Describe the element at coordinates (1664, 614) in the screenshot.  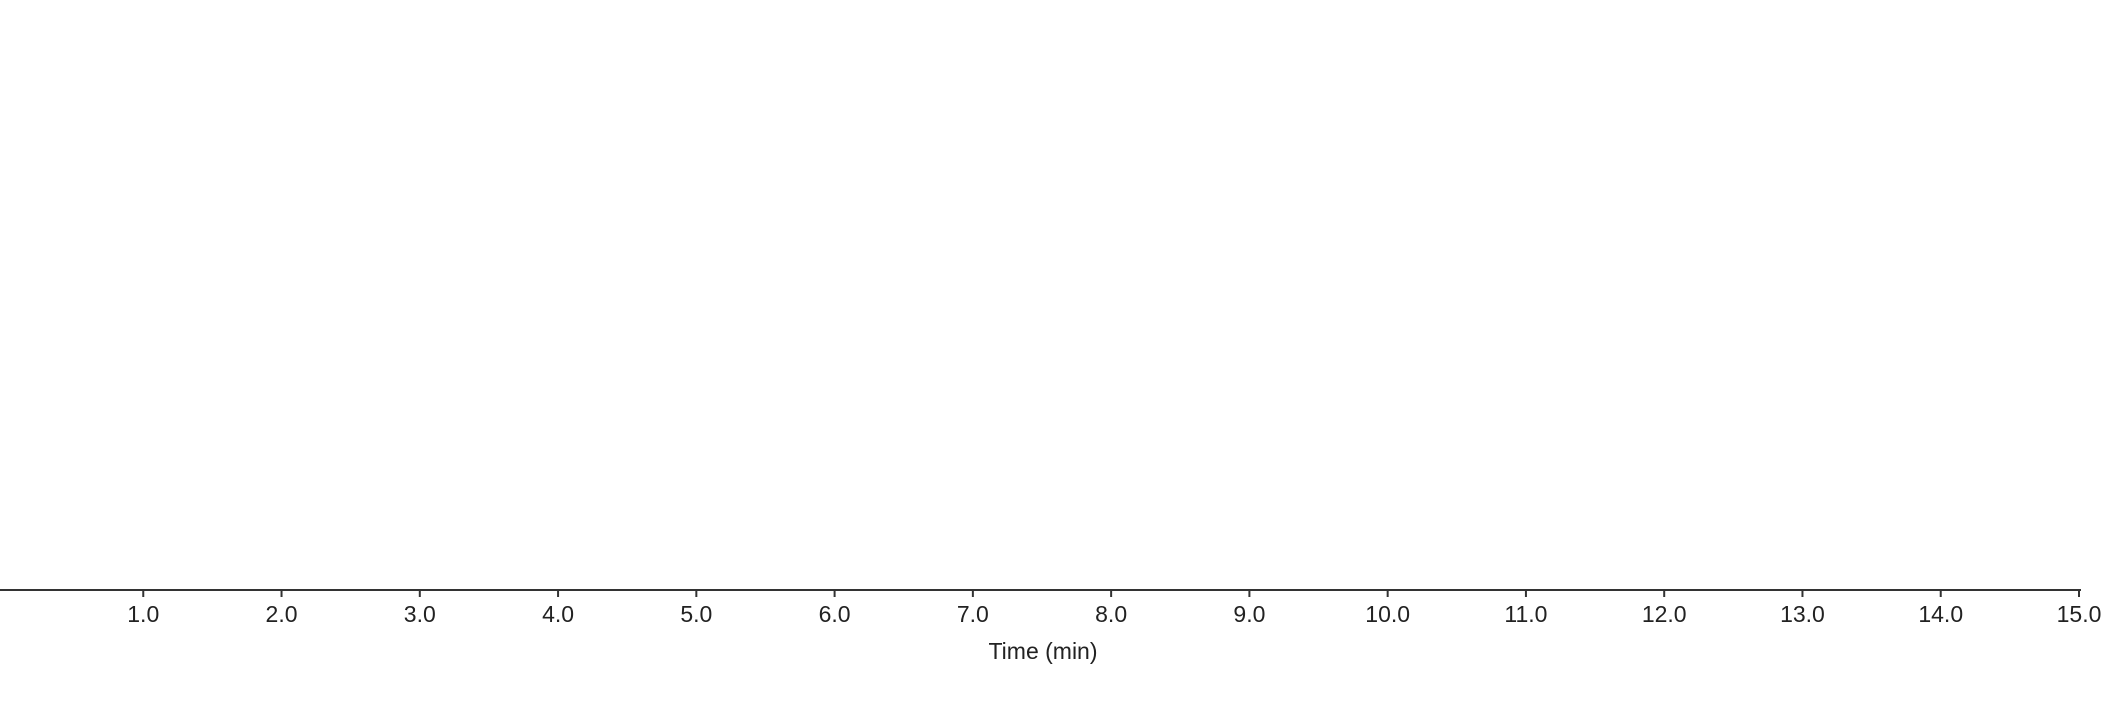
I see `x-tick-label: 12.0` at that location.